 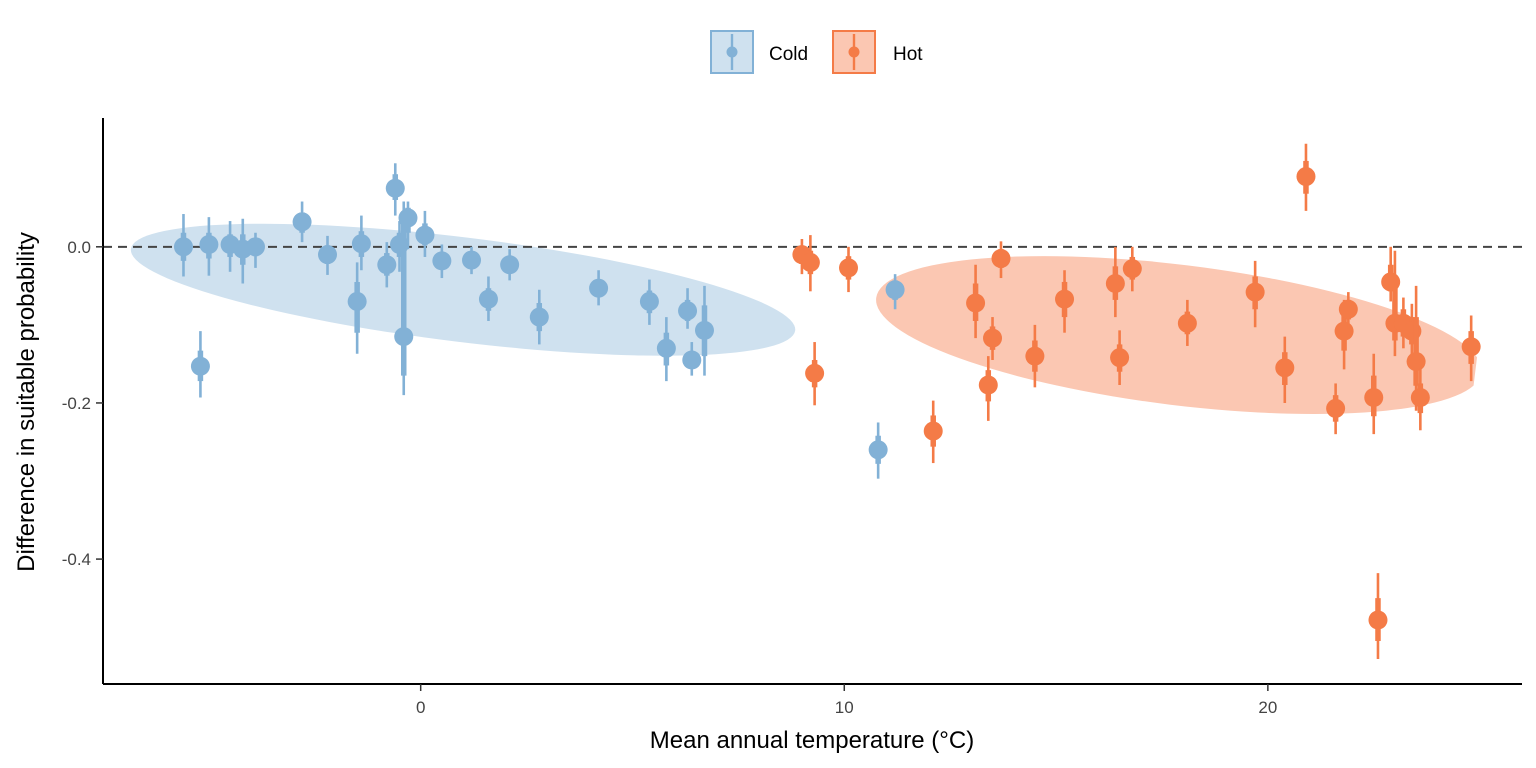 I want to click on legend-label: Hot, so click(x=908, y=54).